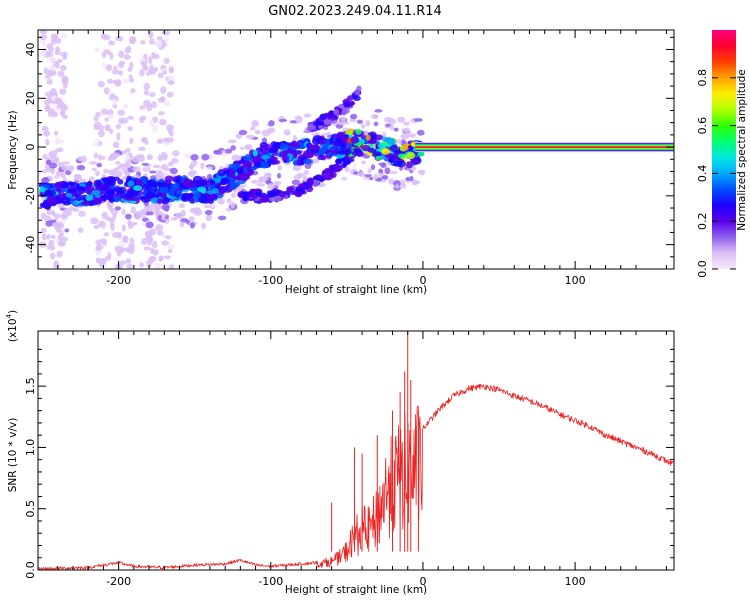 The height and width of the screenshot is (604, 750). What do you see at coordinates (30, 509) in the screenshot?
I see `y-tick-label: 0.5` at bounding box center [30, 509].